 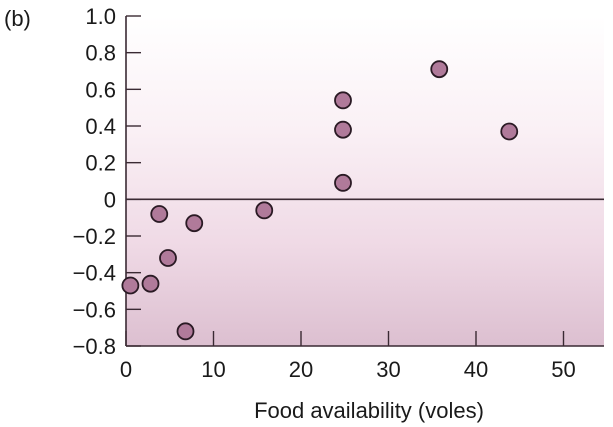 I want to click on y-tick-label: 0, so click(x=110, y=199).